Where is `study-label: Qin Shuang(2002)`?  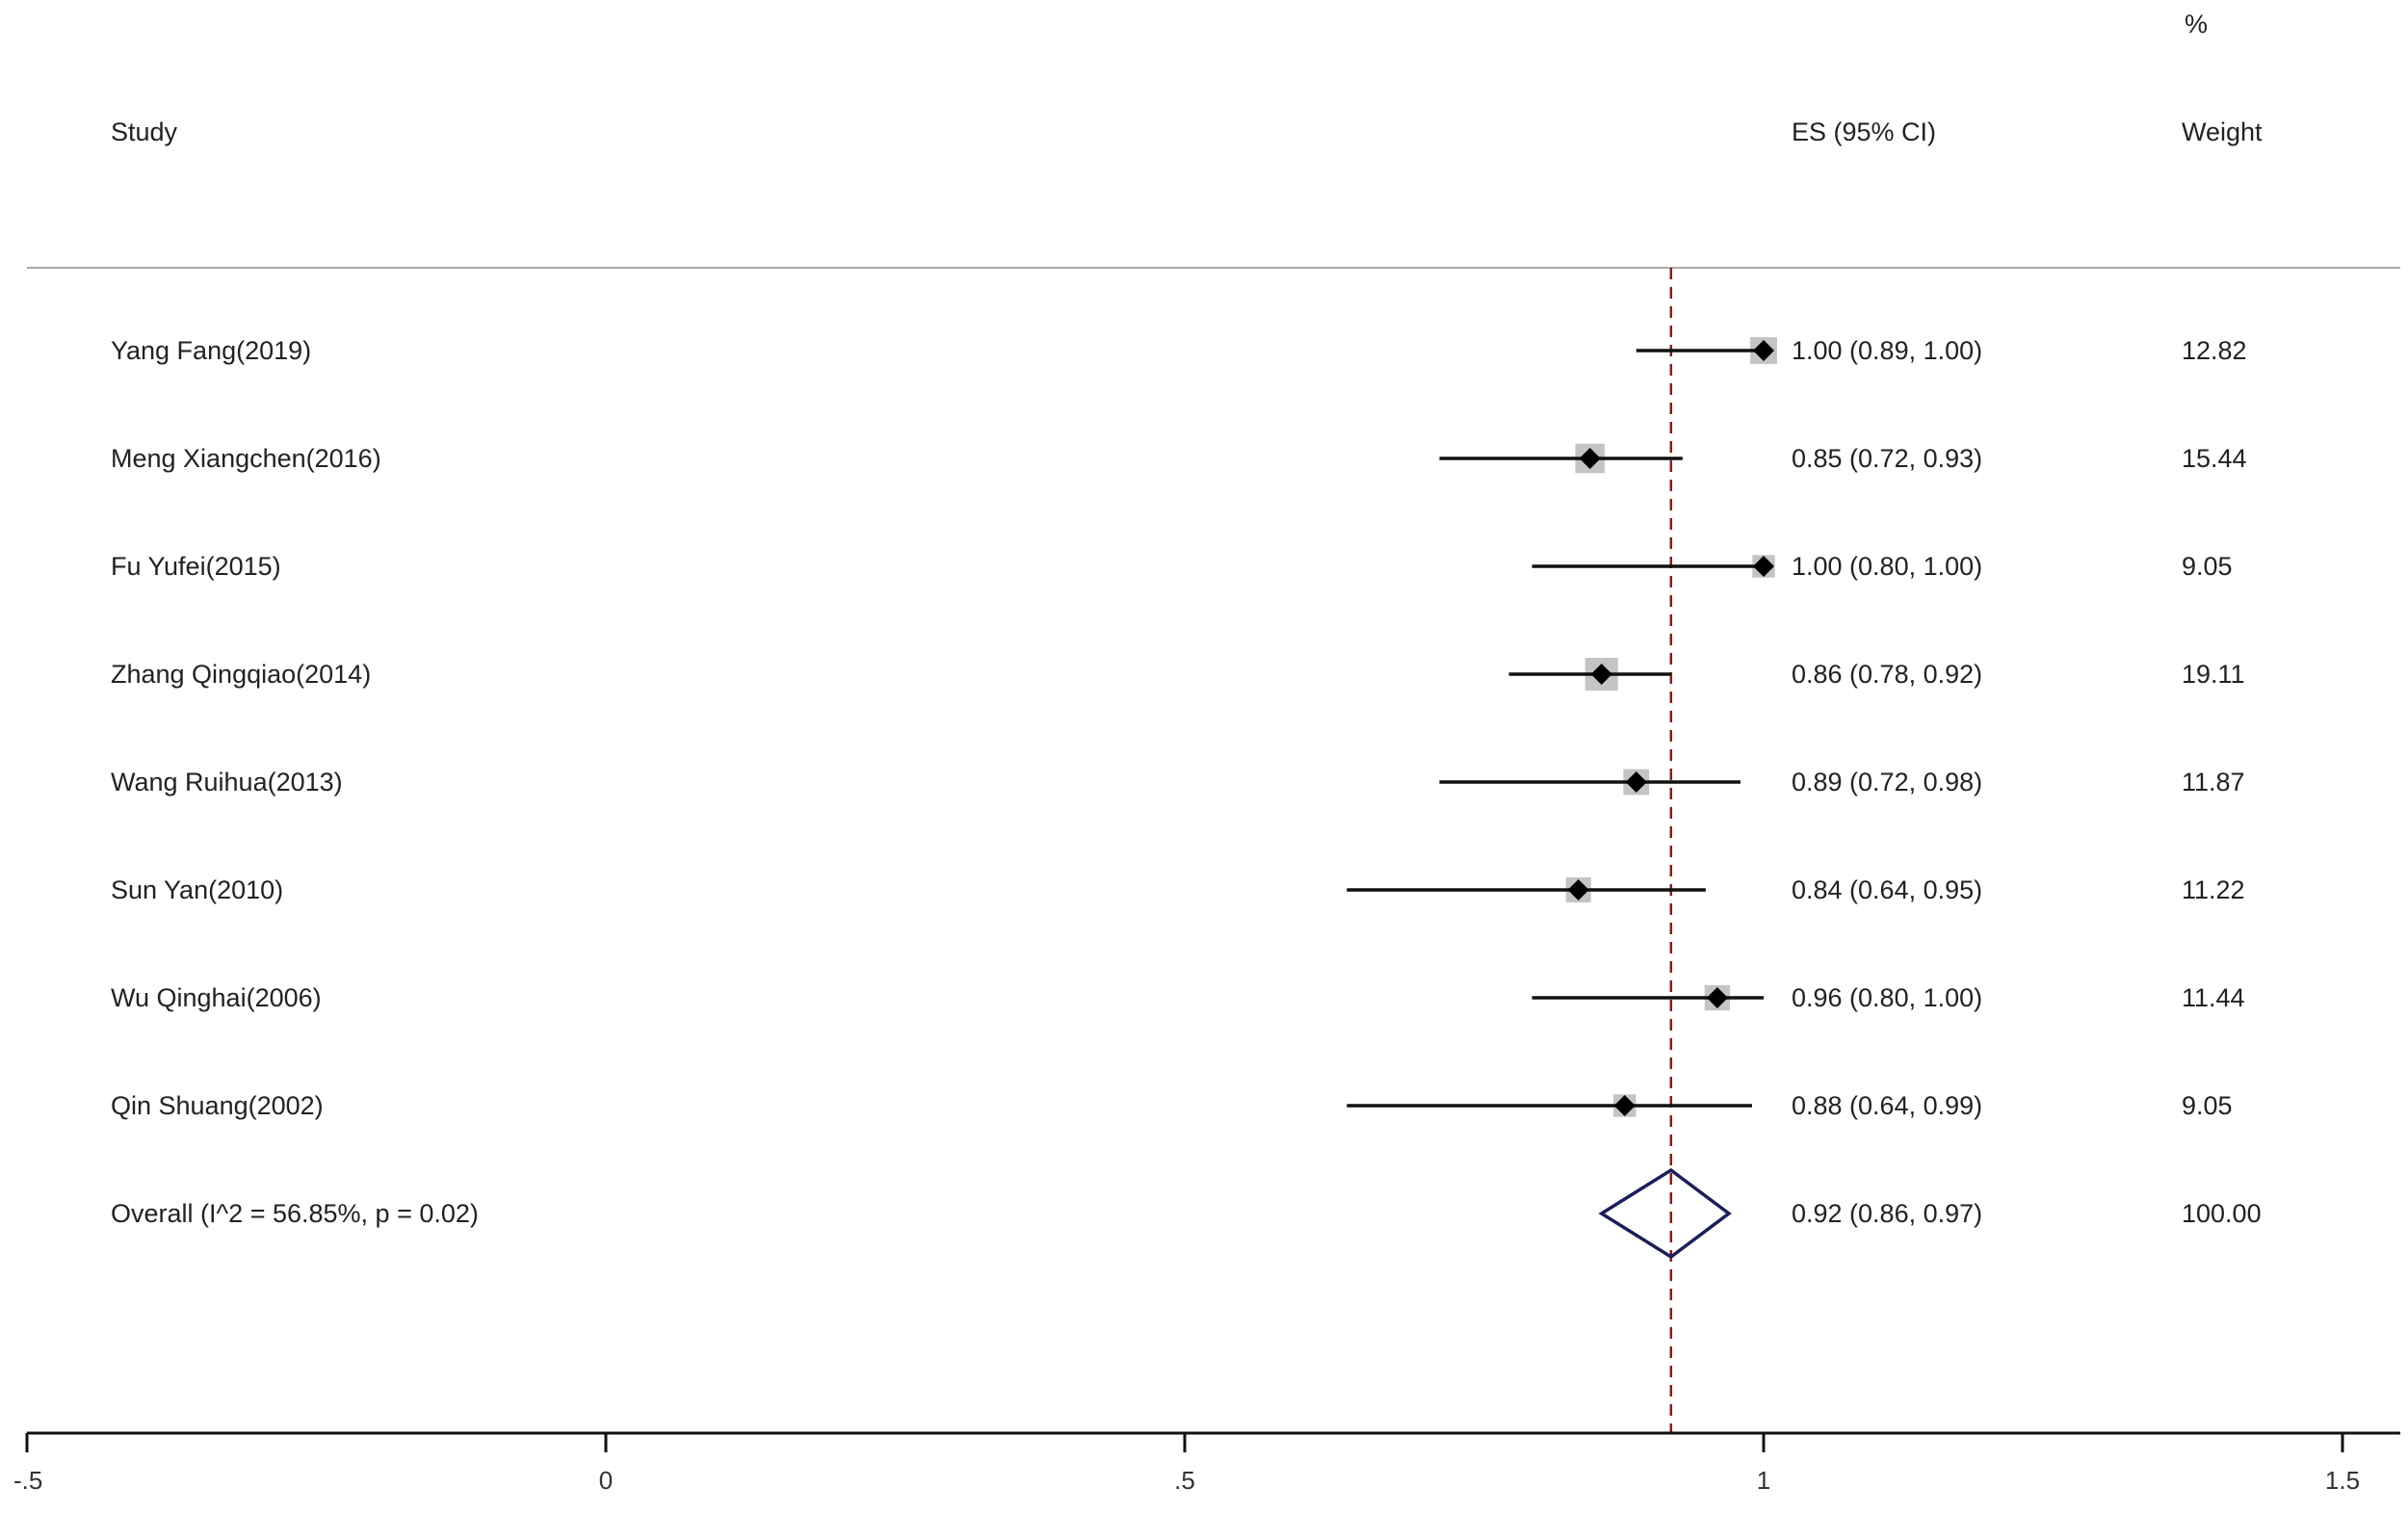 study-label: Qin Shuang(2002) is located at coordinates (217, 1105).